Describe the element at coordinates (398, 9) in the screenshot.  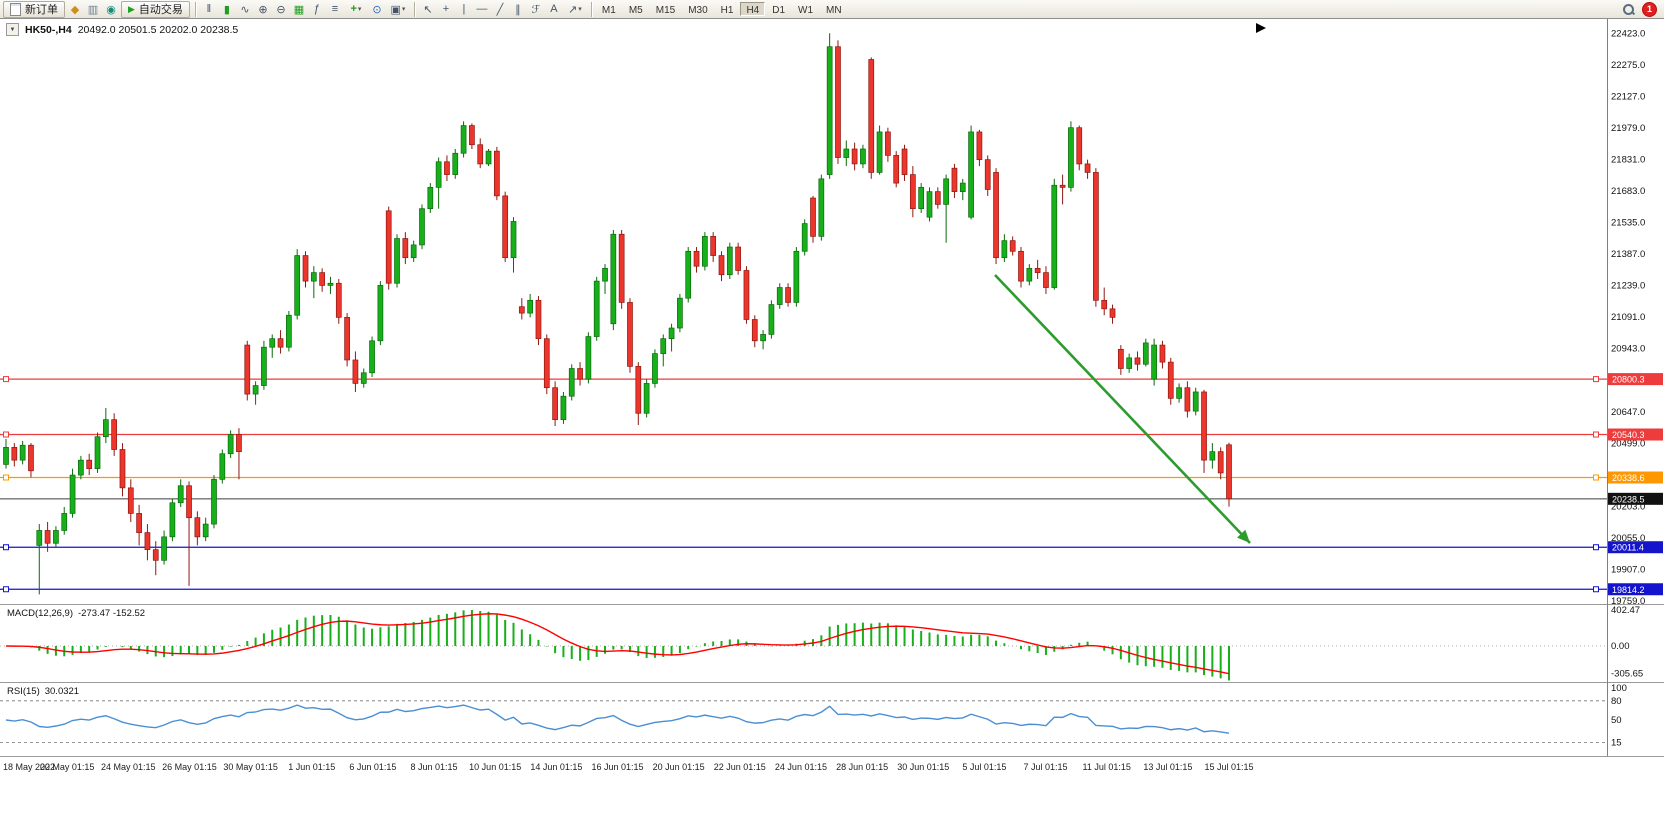
I see `screenshot-icon: ▣ ▾` at that location.